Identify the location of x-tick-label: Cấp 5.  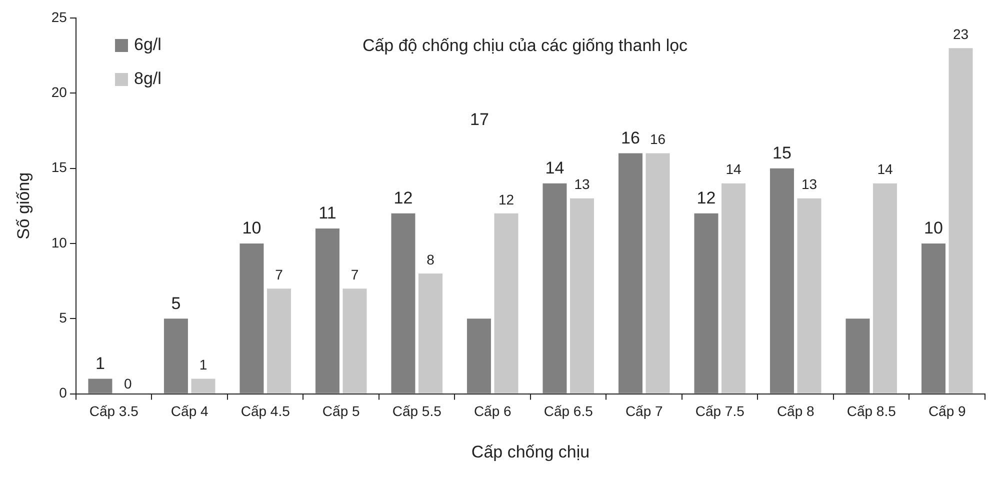
(341, 411).